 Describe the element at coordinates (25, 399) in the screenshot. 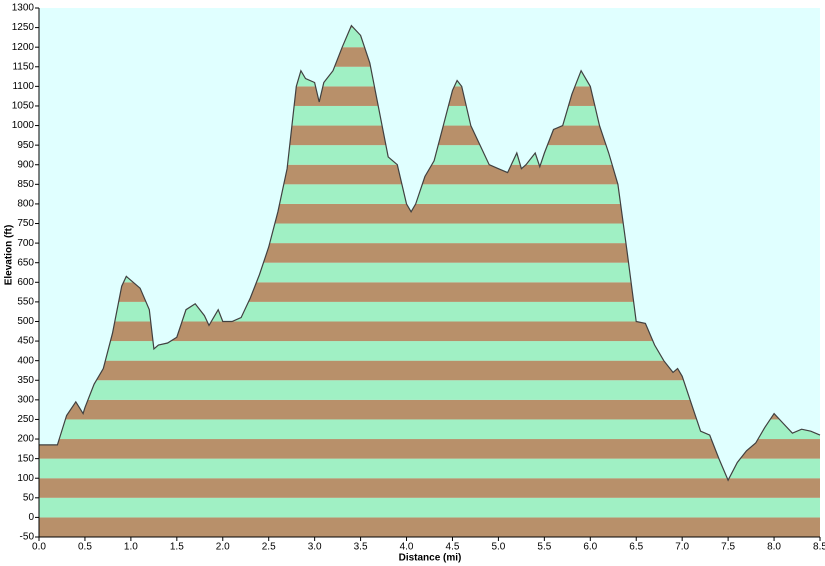

I see `y-tick-label: 300` at that location.